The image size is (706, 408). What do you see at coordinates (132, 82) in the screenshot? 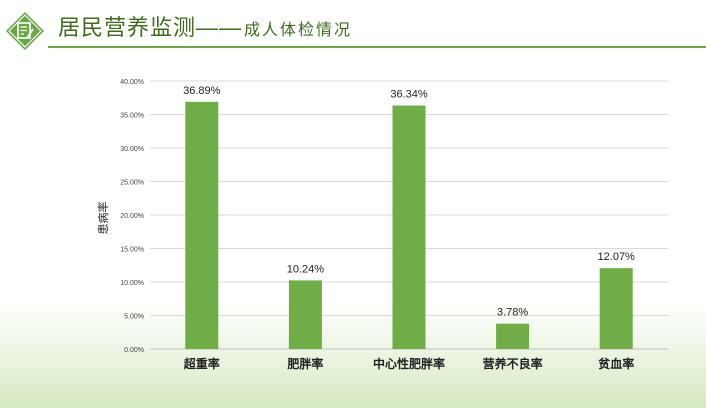
I see `y-tick-label: 40.00%` at bounding box center [132, 82].